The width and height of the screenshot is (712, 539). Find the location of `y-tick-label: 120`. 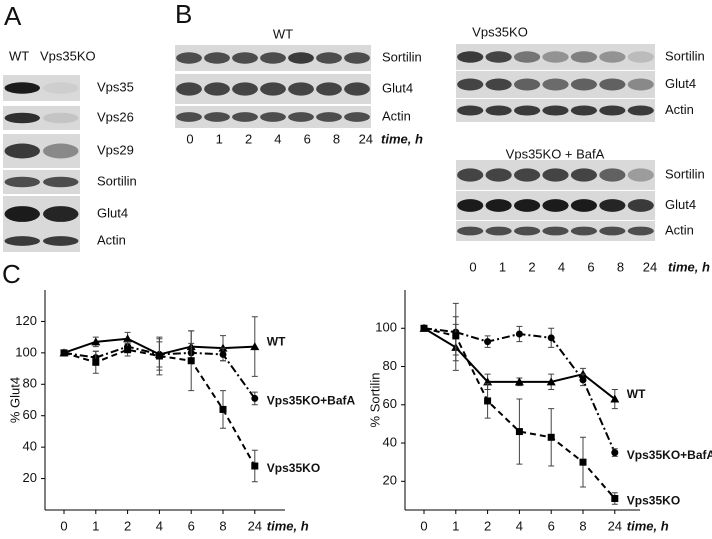

y-tick-label: 120 is located at coordinates (26, 320).